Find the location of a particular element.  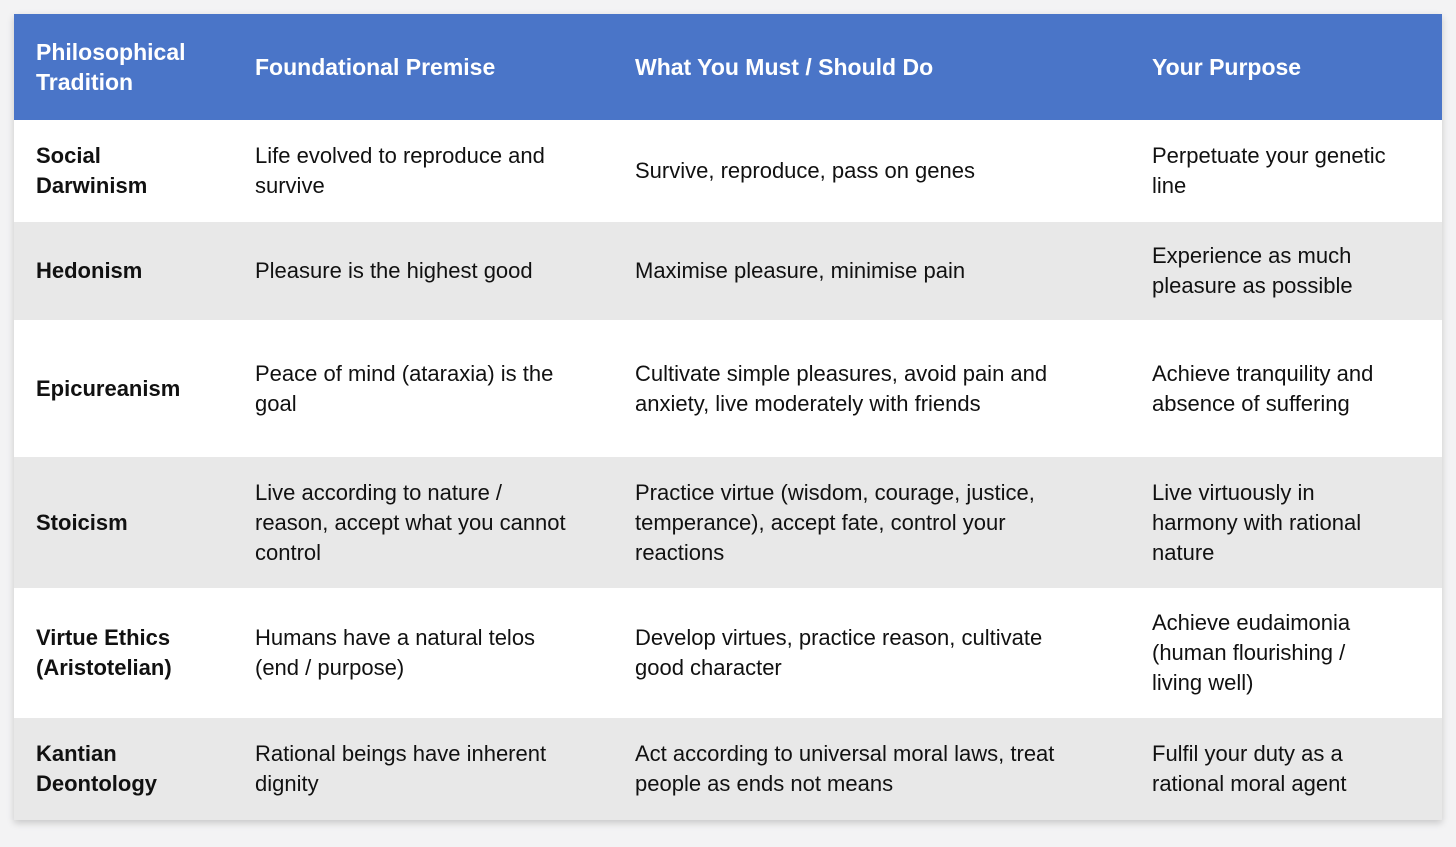

premise-cell: Peace of mind (ataraxia) is the goal is located at coordinates (404, 388).